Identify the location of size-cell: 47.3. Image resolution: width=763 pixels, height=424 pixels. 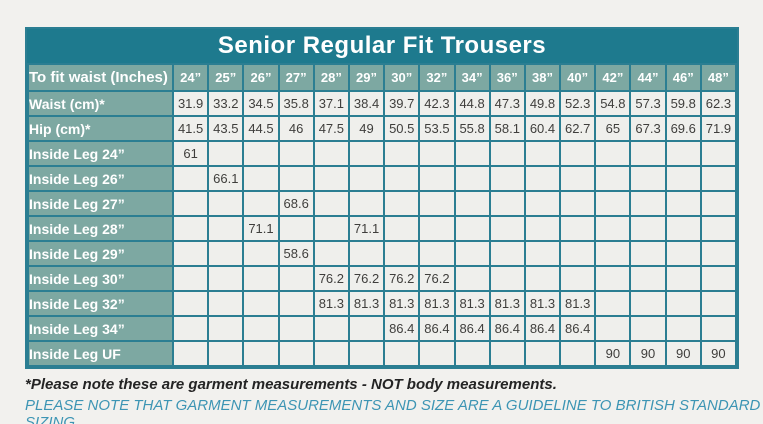
(507, 103).